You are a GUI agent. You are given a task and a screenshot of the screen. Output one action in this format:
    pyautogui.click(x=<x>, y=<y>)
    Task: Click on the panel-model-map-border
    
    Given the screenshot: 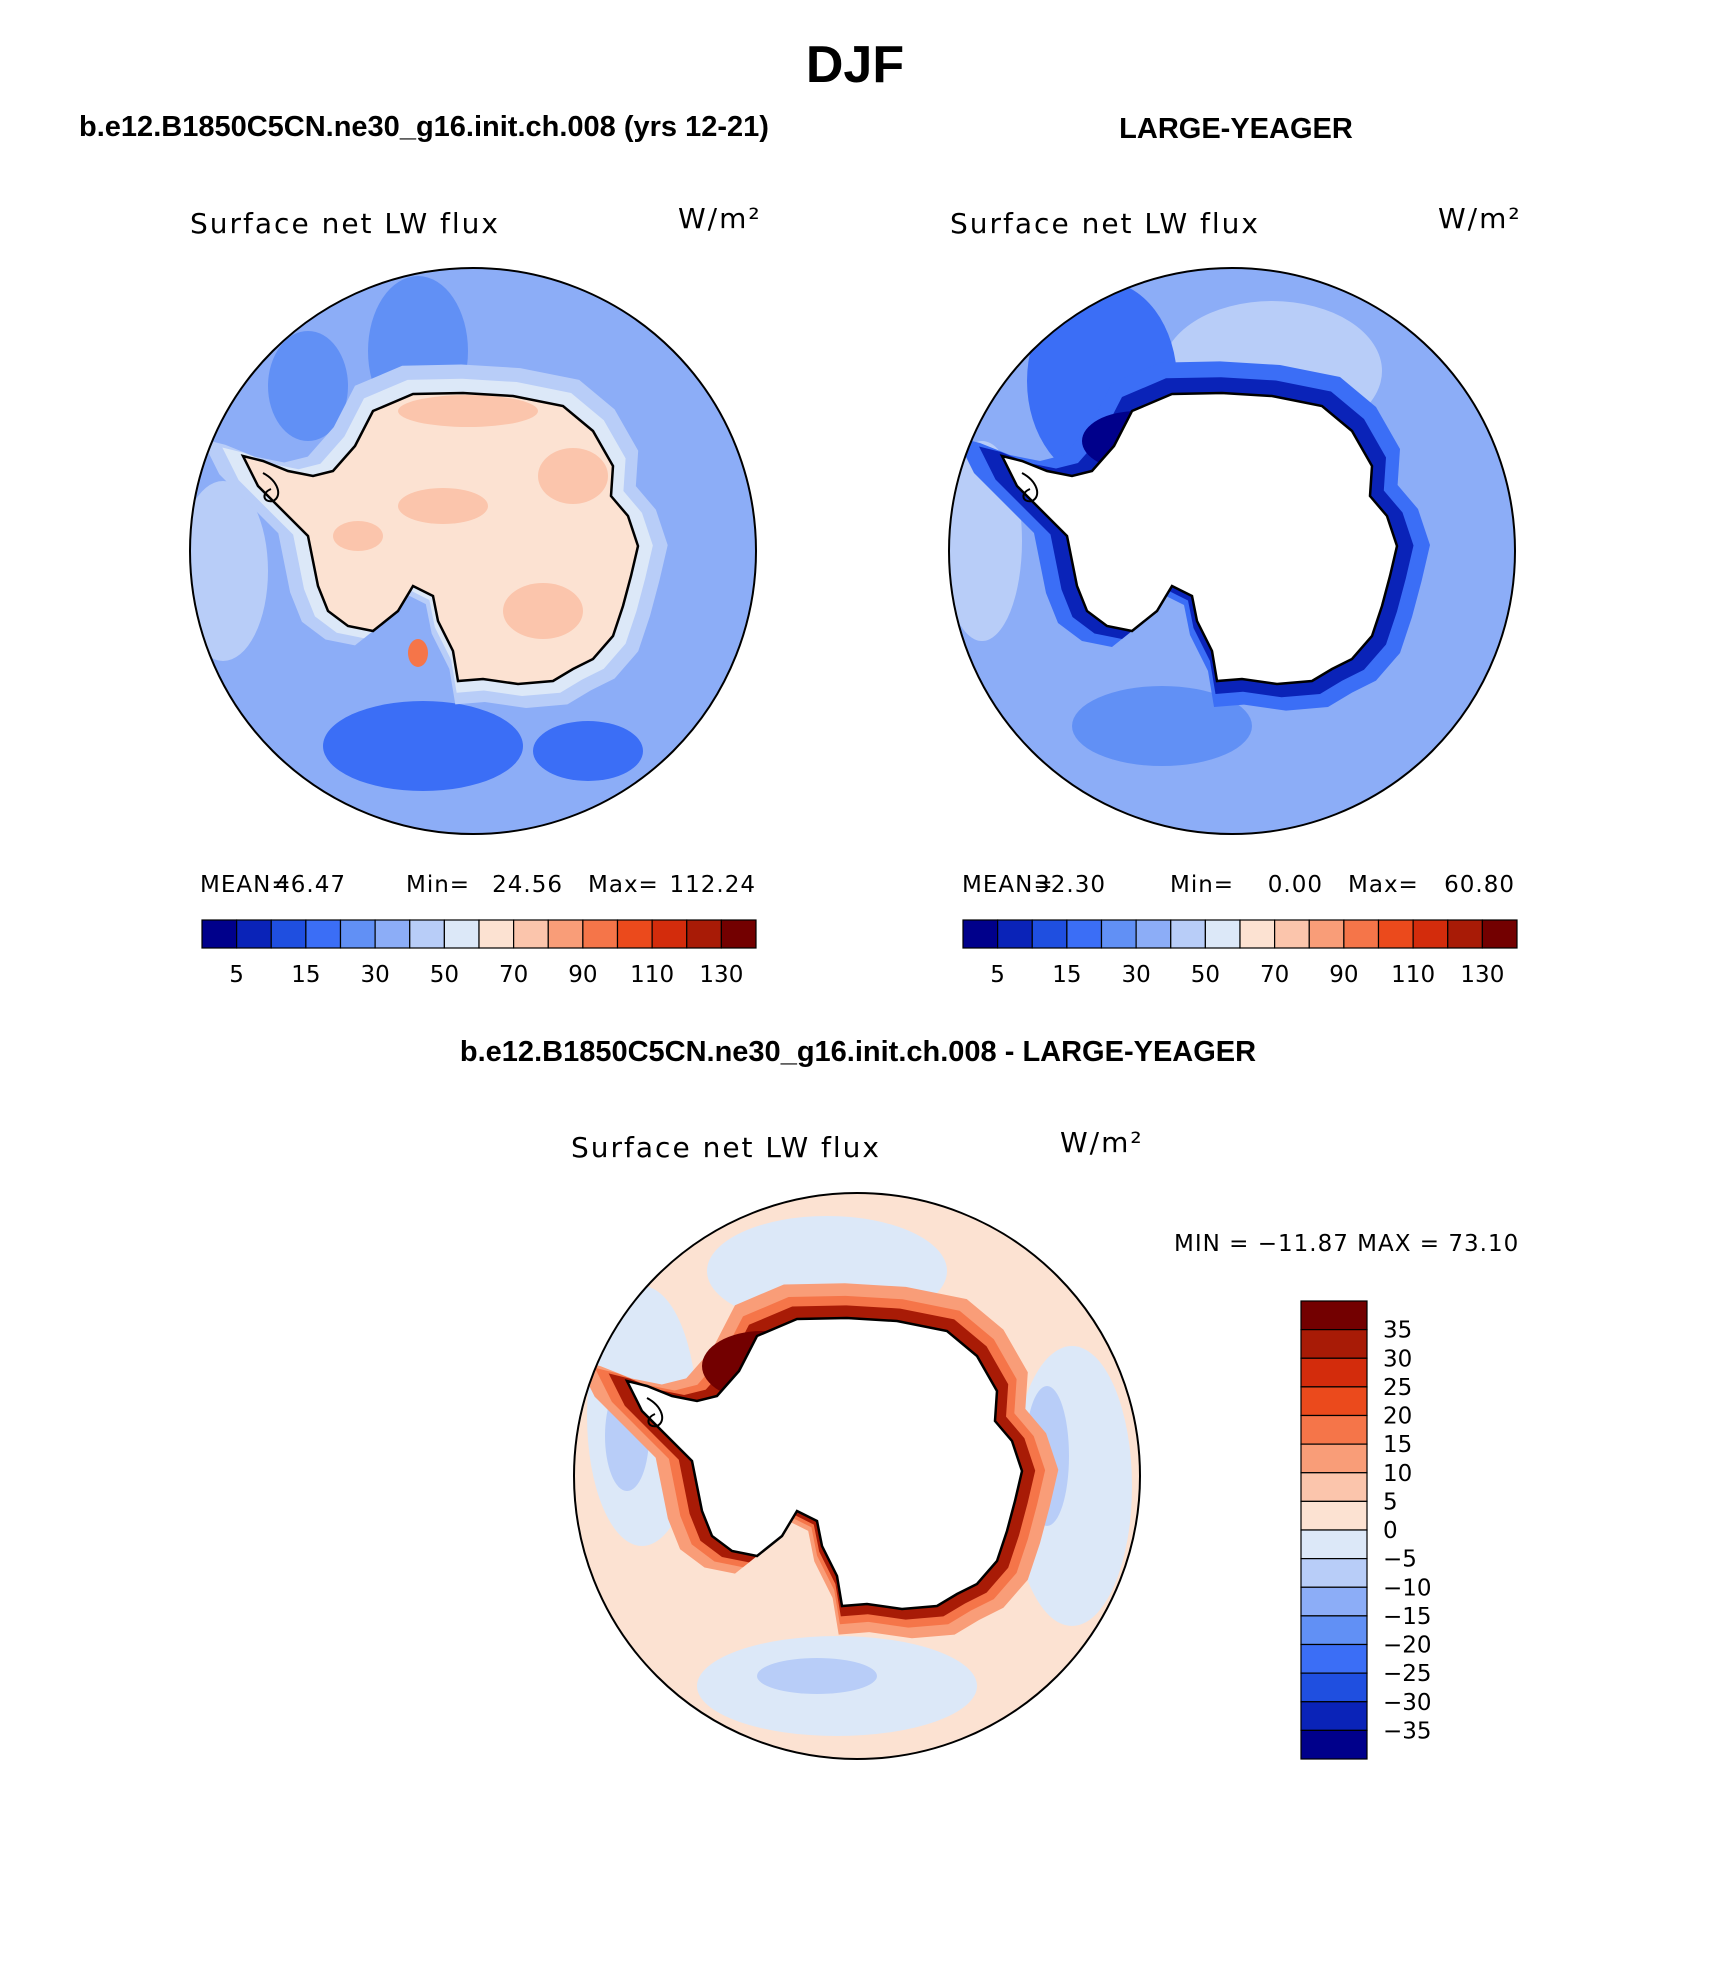 What is the action you would take?
    pyautogui.click(x=473, y=551)
    